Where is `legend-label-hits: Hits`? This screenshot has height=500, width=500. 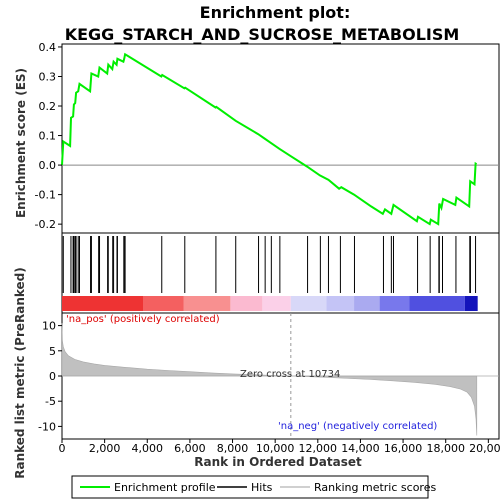 legend-label-hits: Hits is located at coordinates (262, 487).